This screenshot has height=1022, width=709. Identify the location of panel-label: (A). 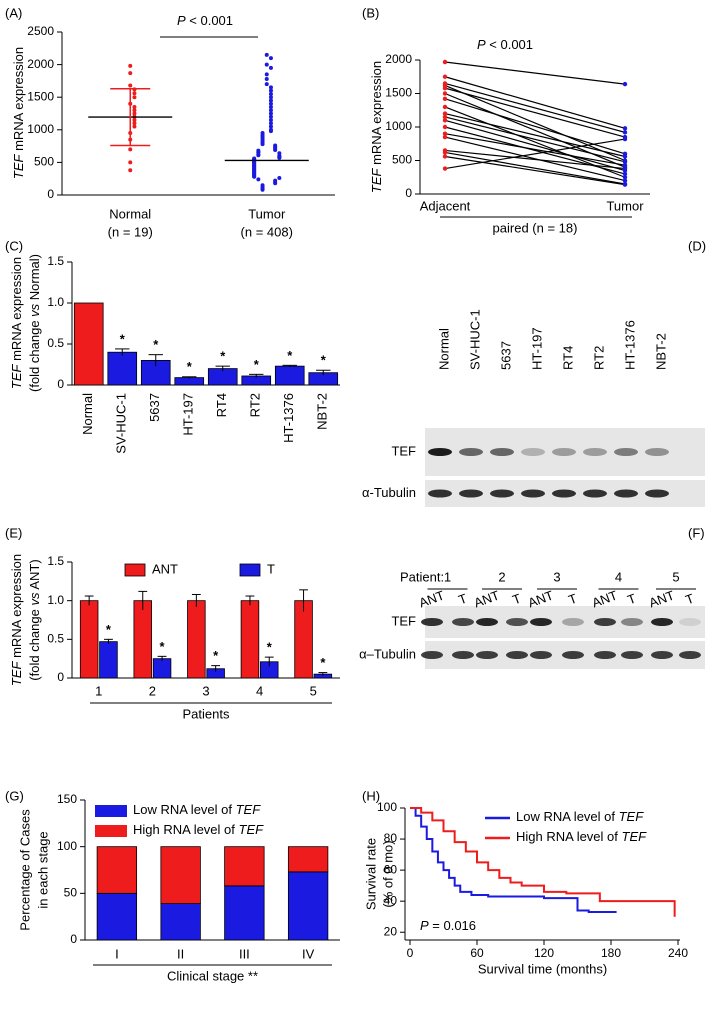
(13, 12).